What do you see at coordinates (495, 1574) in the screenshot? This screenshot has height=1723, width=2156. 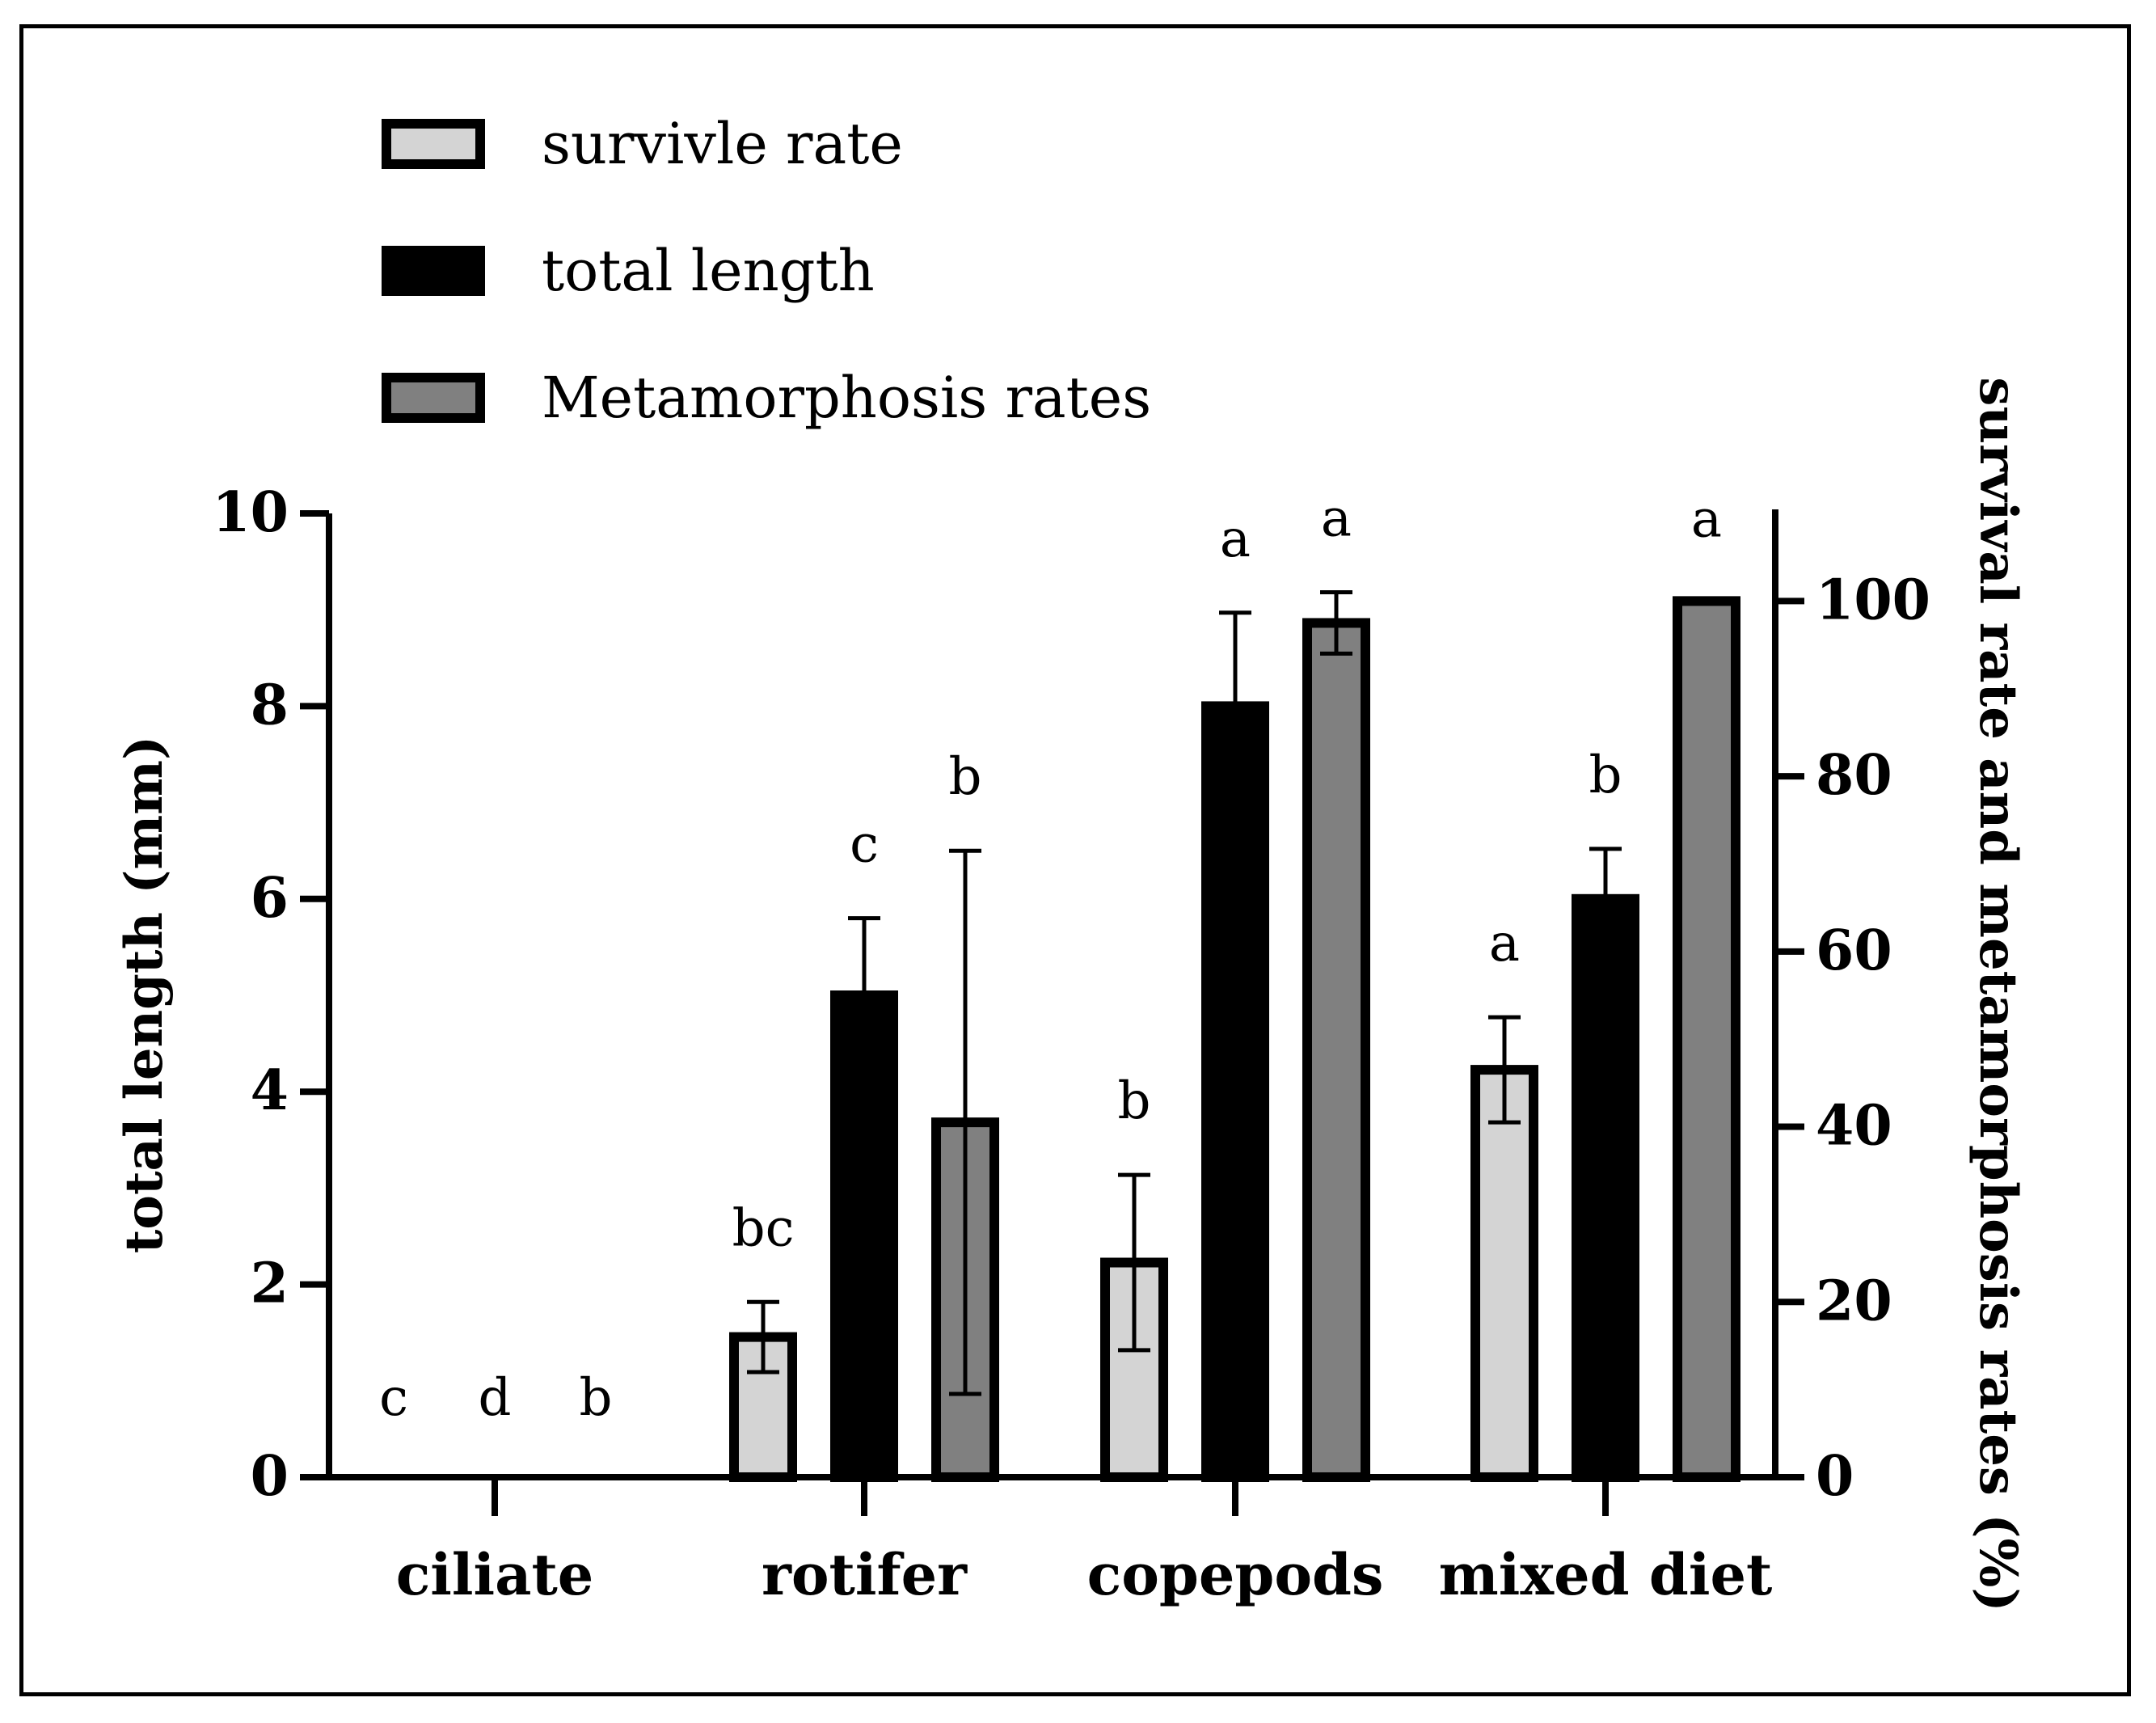 I see `x-tick-label: ciliate` at bounding box center [495, 1574].